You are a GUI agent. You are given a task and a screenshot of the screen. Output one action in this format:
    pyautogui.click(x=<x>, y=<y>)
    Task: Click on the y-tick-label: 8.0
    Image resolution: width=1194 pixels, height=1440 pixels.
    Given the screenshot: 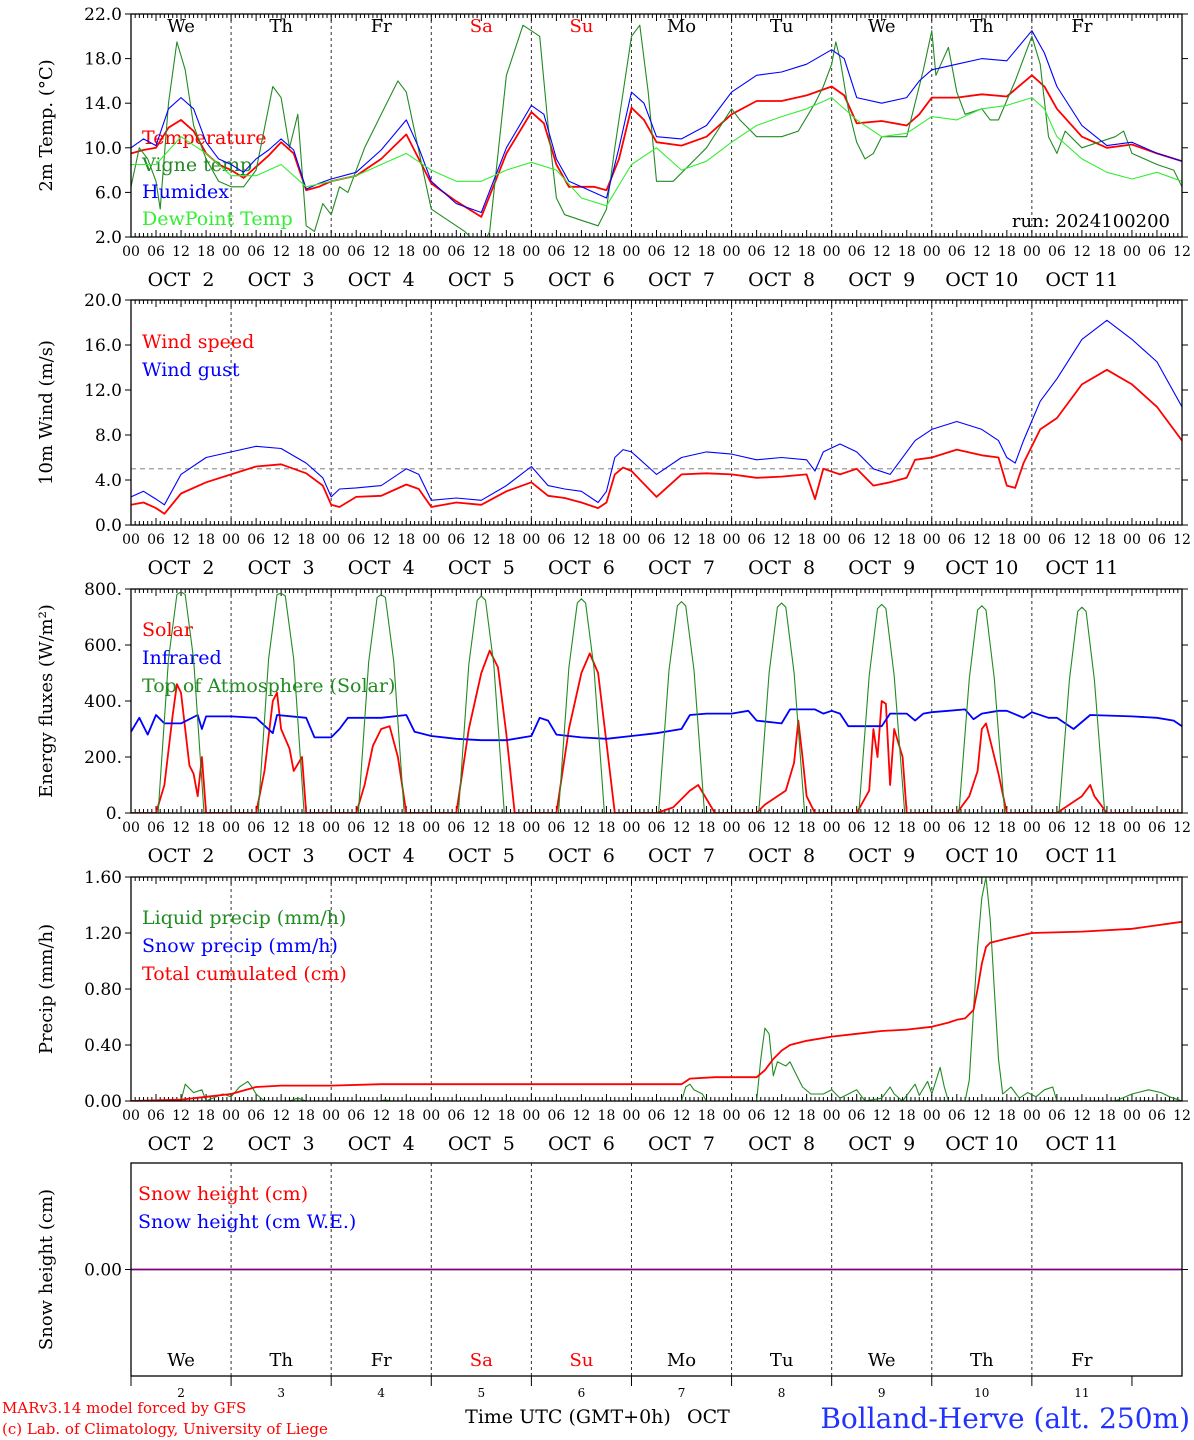 What is the action you would take?
    pyautogui.click(x=108, y=436)
    